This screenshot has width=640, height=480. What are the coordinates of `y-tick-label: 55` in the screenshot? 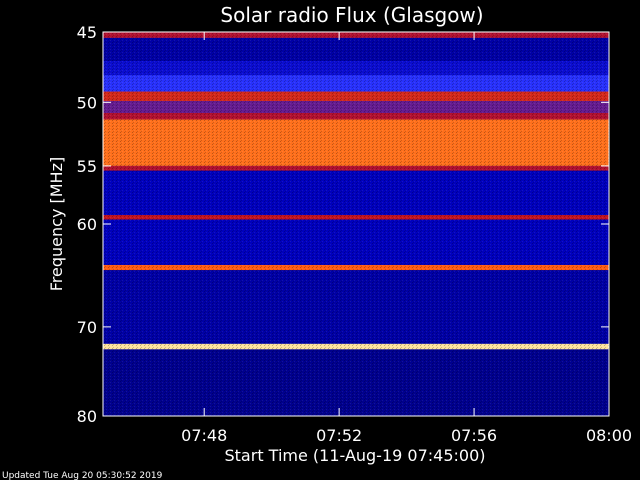 It's located at (87, 166).